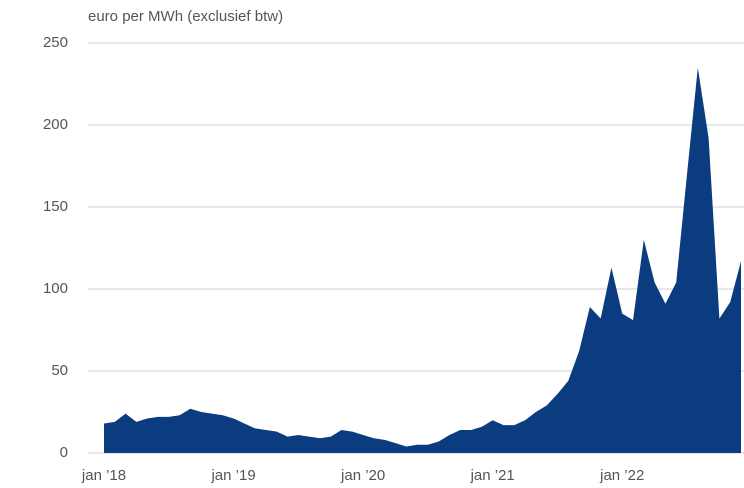 The image size is (744, 488). Describe the element at coordinates (64, 452) in the screenshot. I see `y-tick-label: 0` at that location.